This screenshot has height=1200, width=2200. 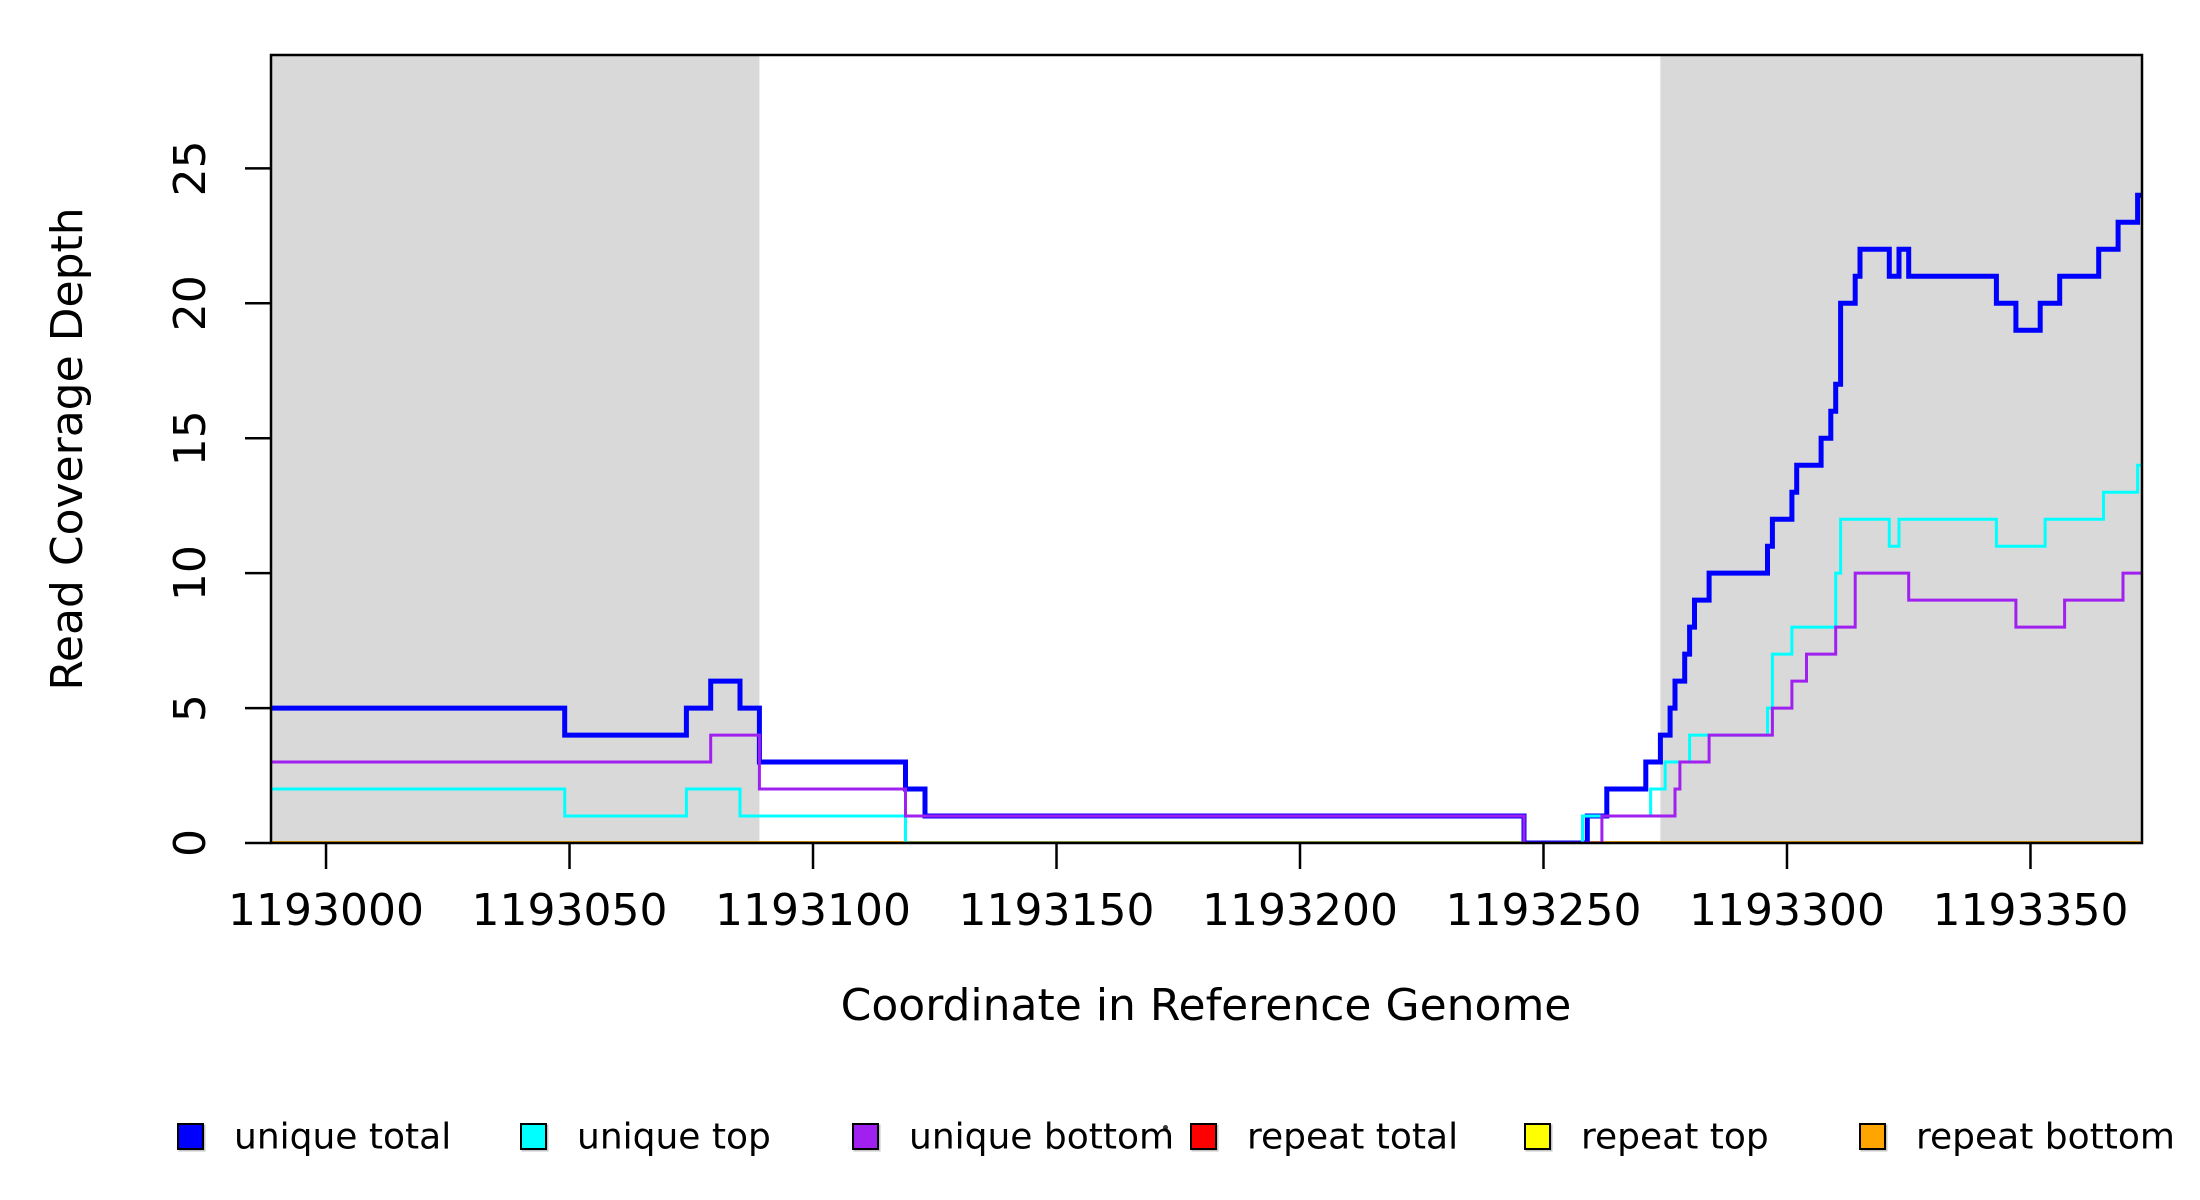 What do you see at coordinates (67, 448) in the screenshot?
I see `y-axis-title: Read Coverage Depth` at bounding box center [67, 448].